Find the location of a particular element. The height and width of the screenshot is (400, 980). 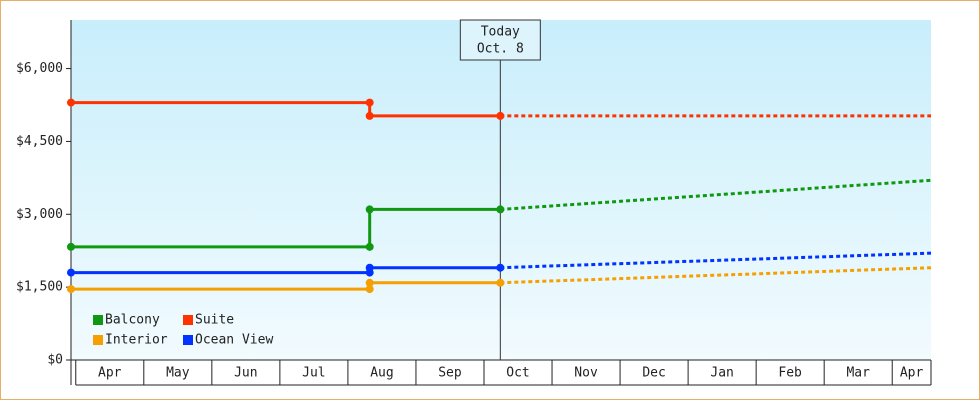

x-tick-label: Jul is located at coordinates (313, 373).